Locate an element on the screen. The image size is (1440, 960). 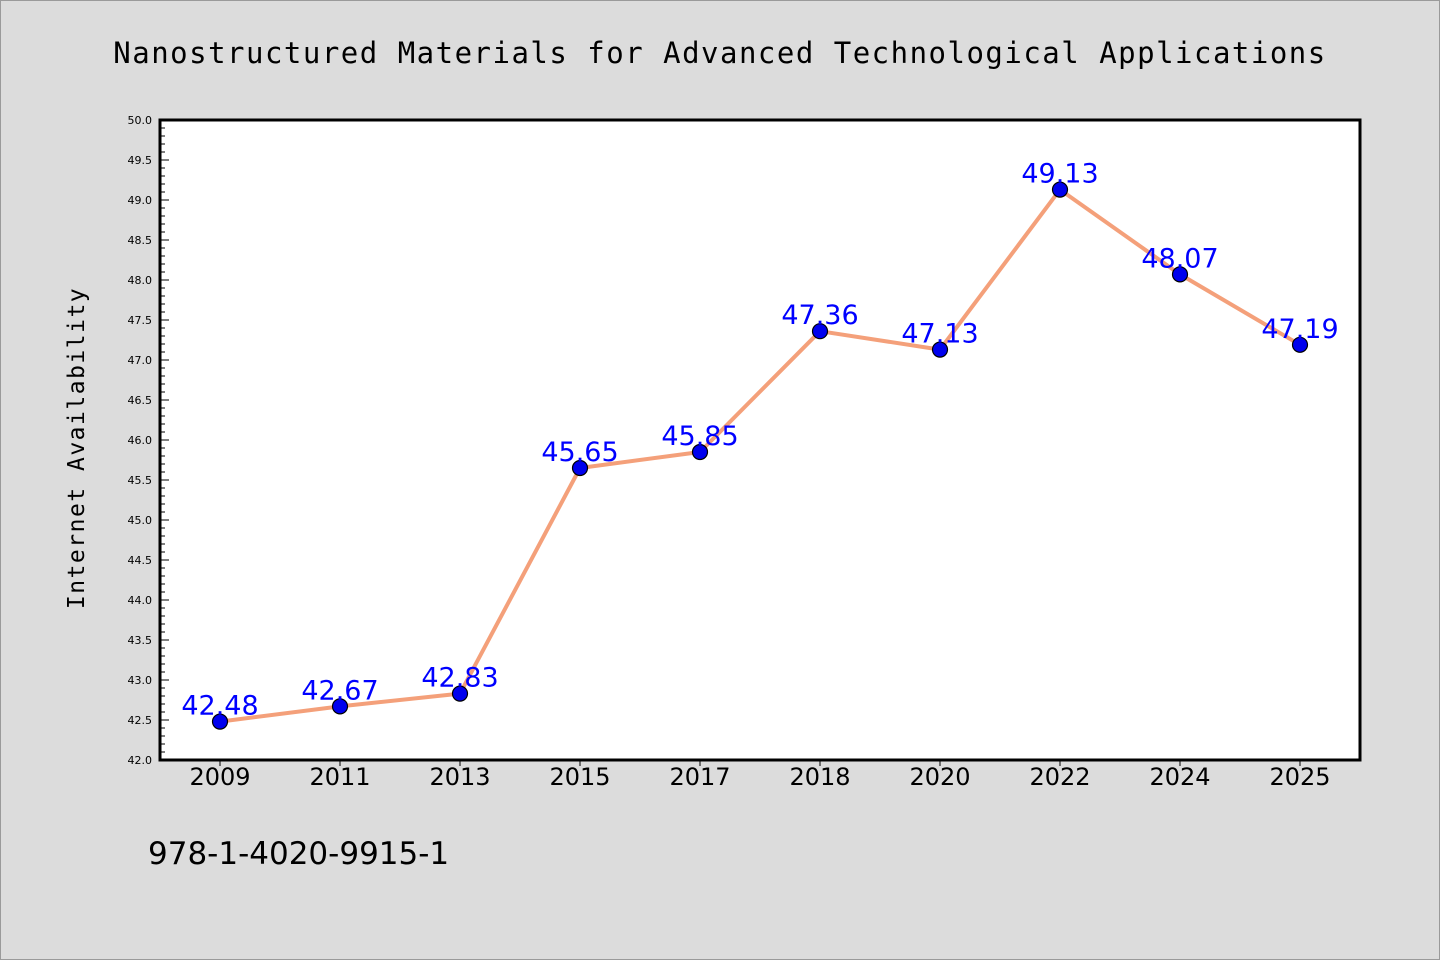
y-tick-label: 47.5 is located at coordinates (140, 320).